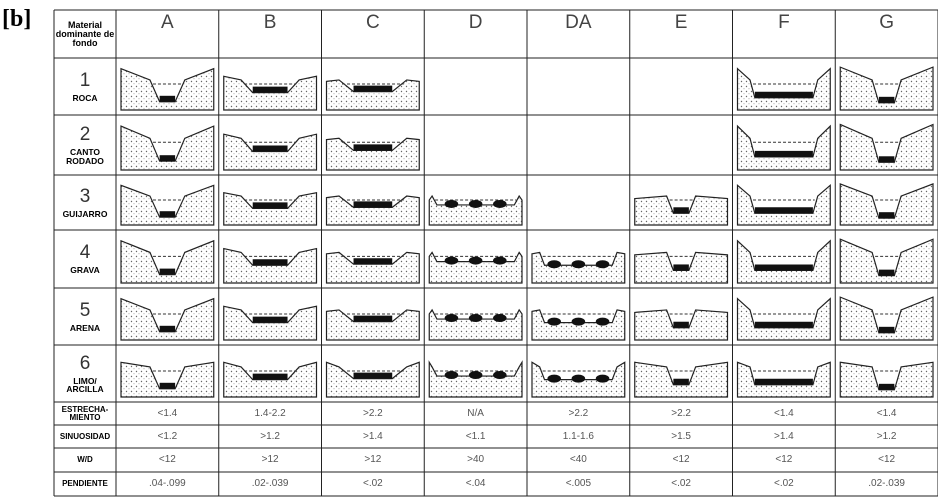  I want to click on row-header: 4 GRAVA, so click(85, 259).